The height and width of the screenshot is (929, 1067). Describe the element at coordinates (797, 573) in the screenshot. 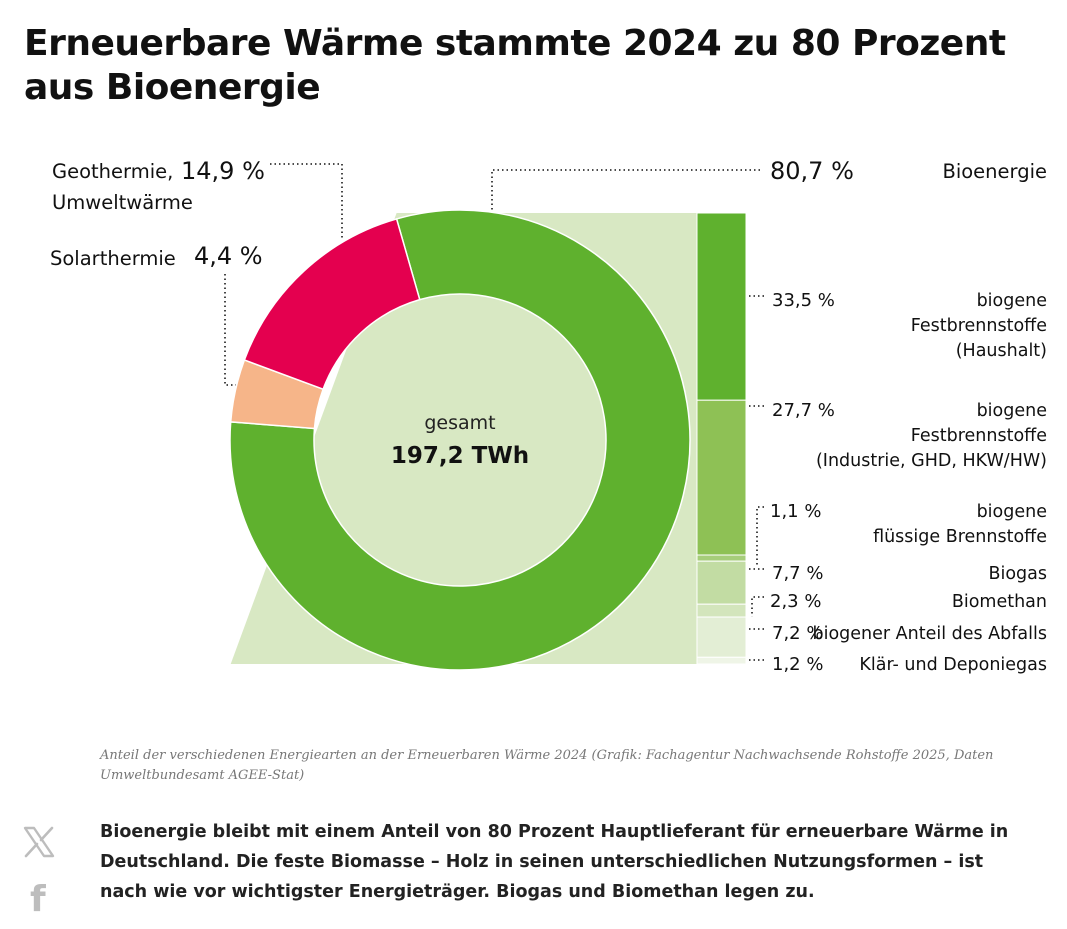

I see `breakdown-value-4: 7,7 %` at that location.